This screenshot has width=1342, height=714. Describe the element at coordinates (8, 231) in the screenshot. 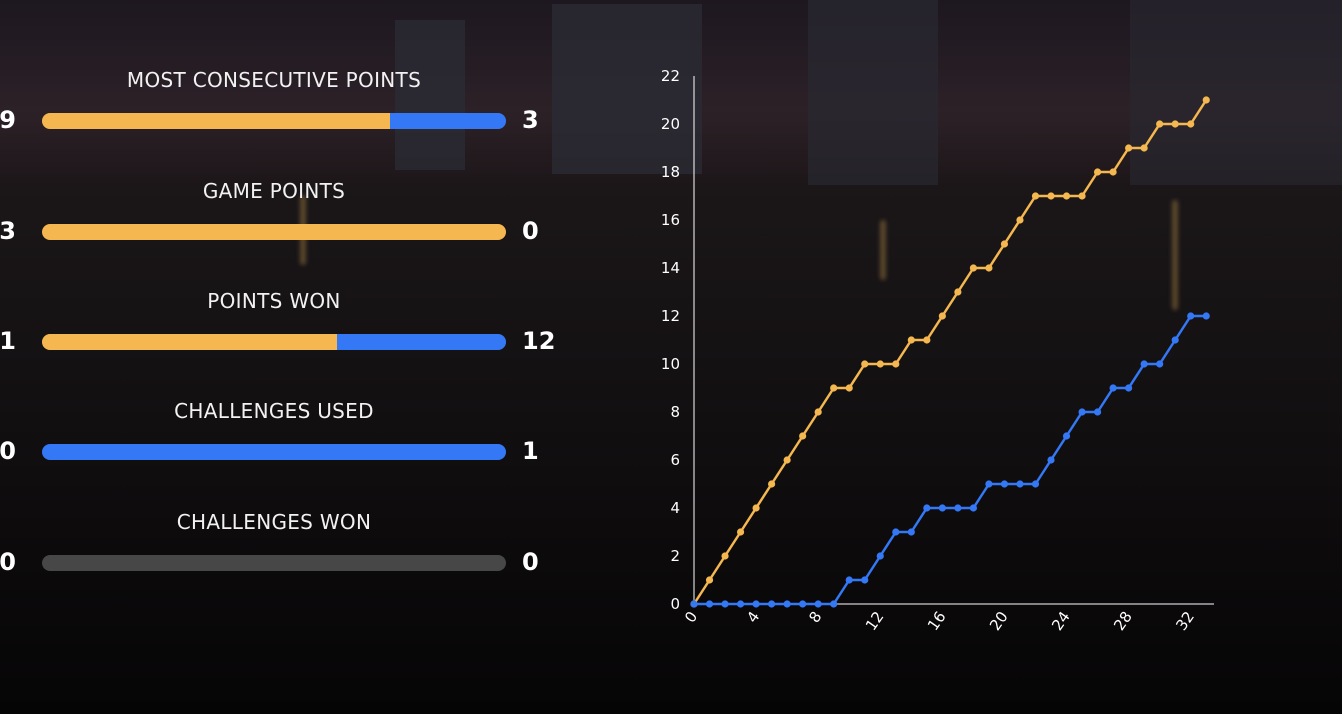

I see `stat-left-value: 3` at that location.